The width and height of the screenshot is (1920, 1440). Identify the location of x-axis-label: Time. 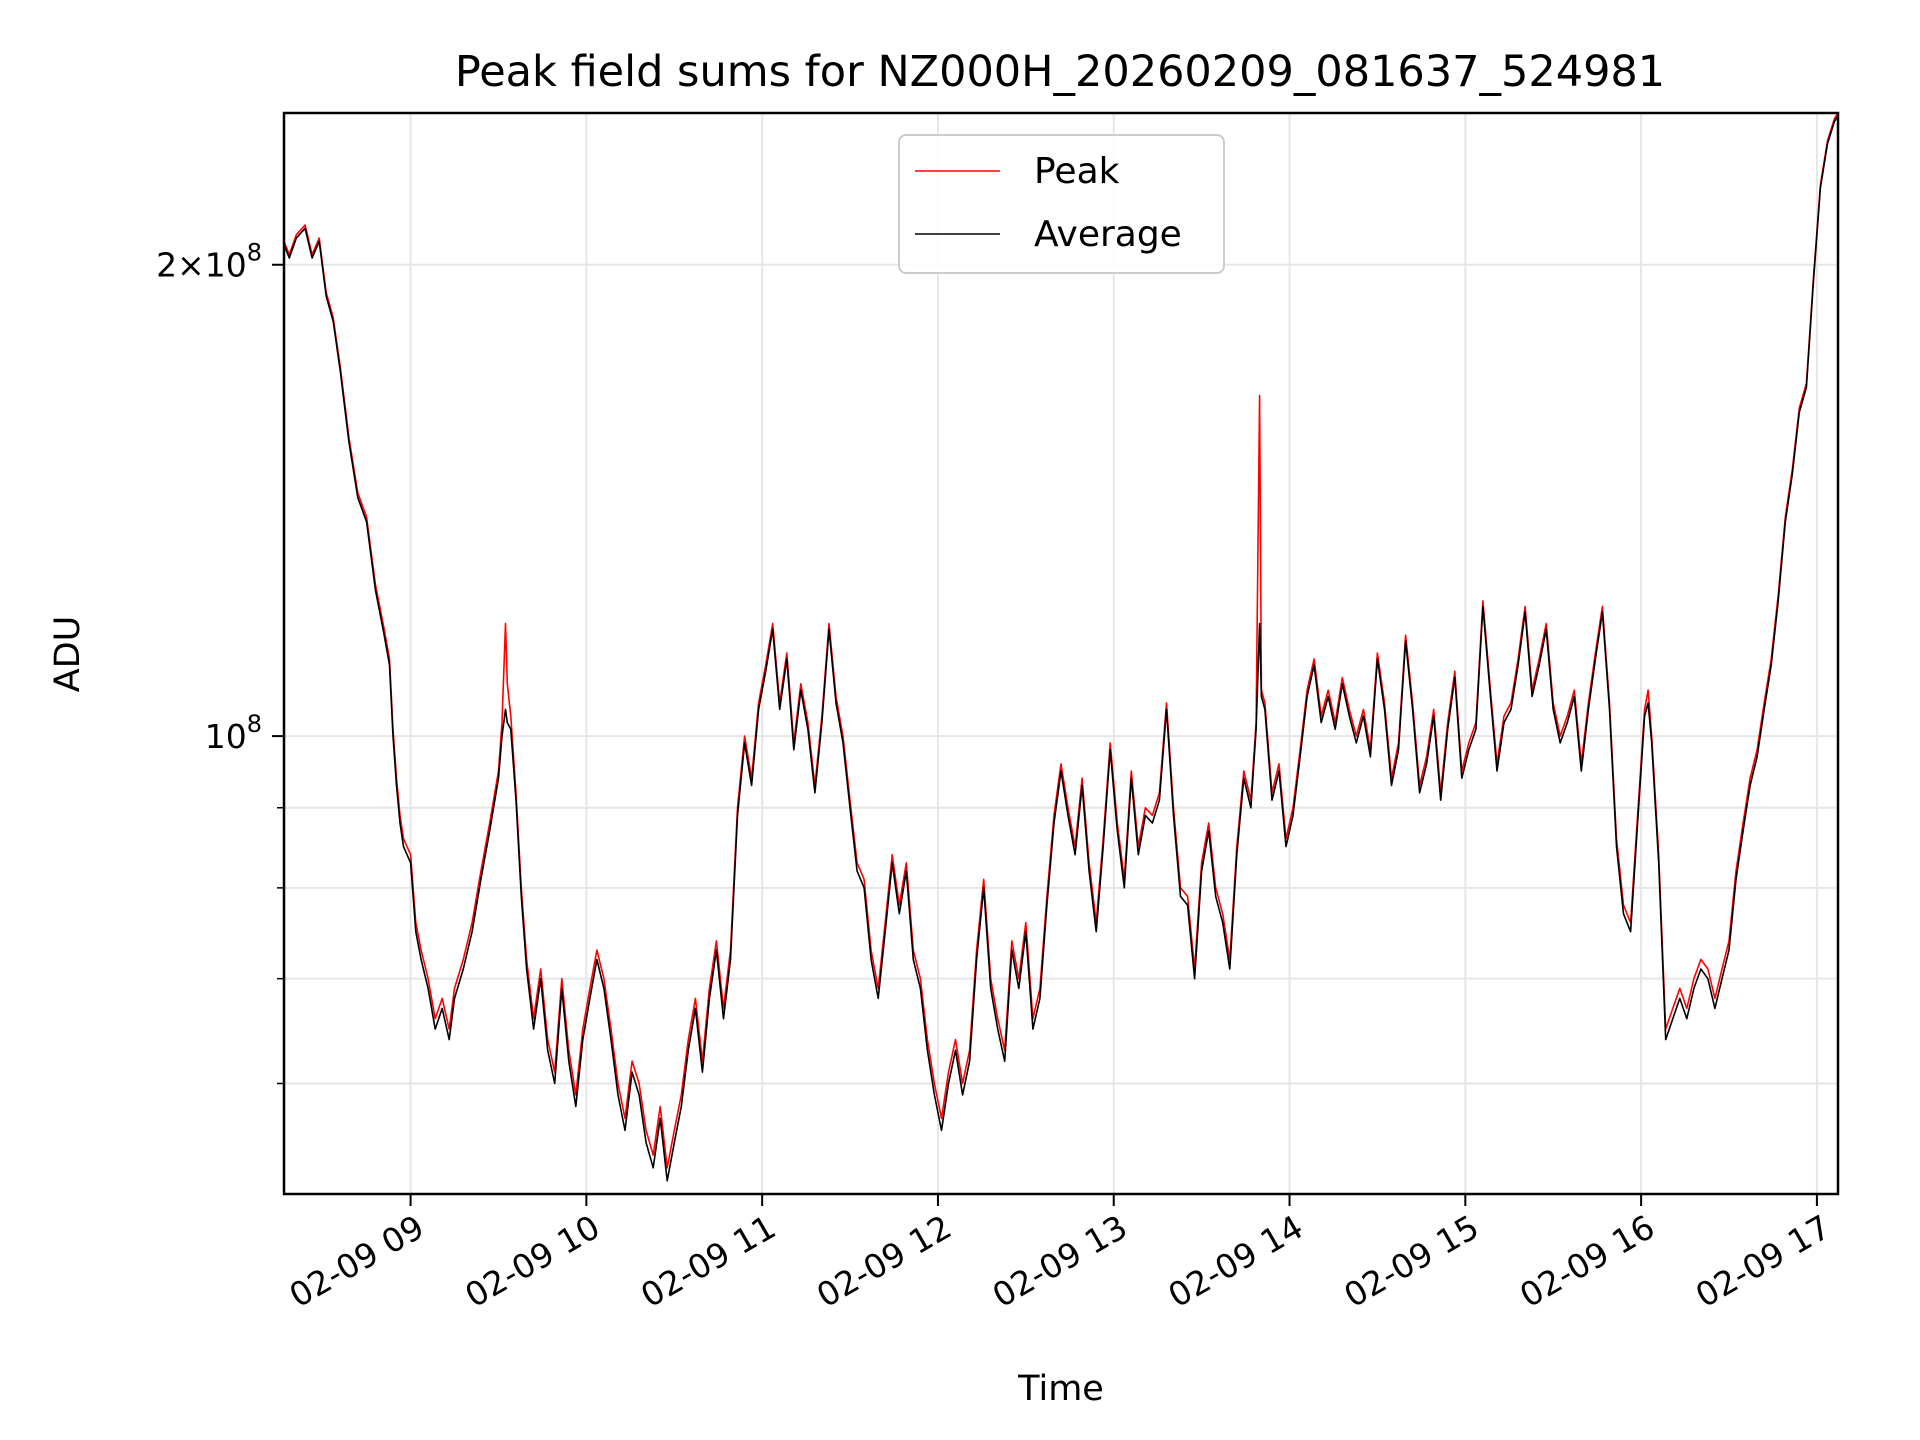
(1060, 1389).